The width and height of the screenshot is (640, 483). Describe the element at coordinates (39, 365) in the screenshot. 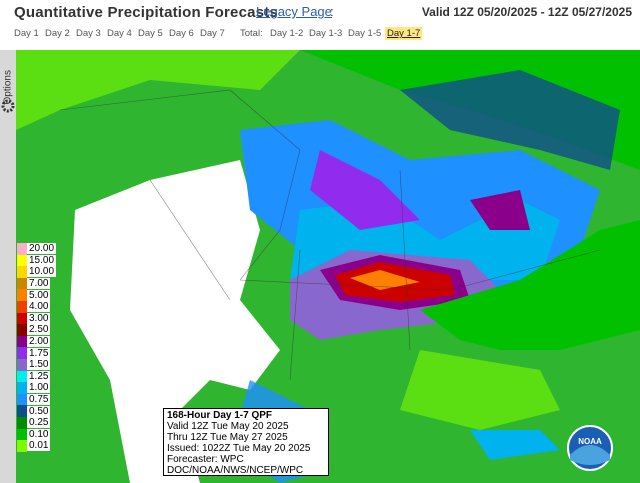

I see `legend-label: 1.50` at that location.